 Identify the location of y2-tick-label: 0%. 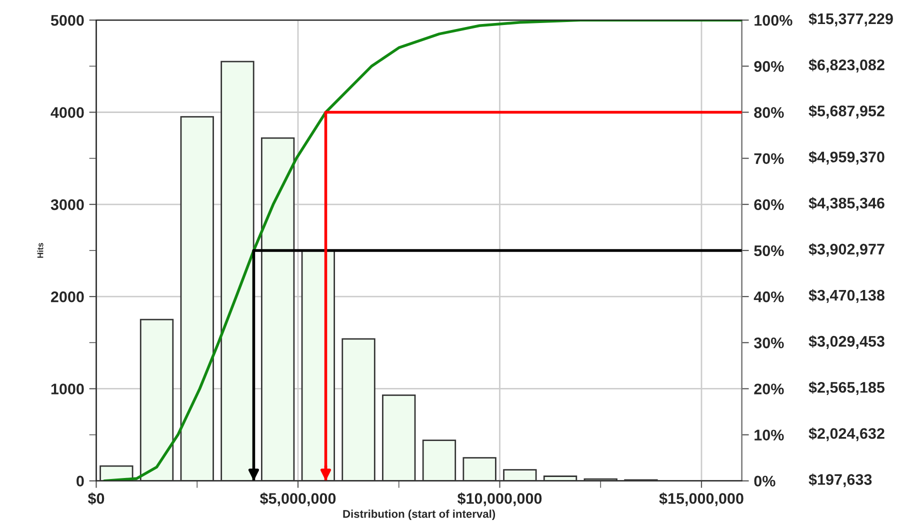
(765, 481).